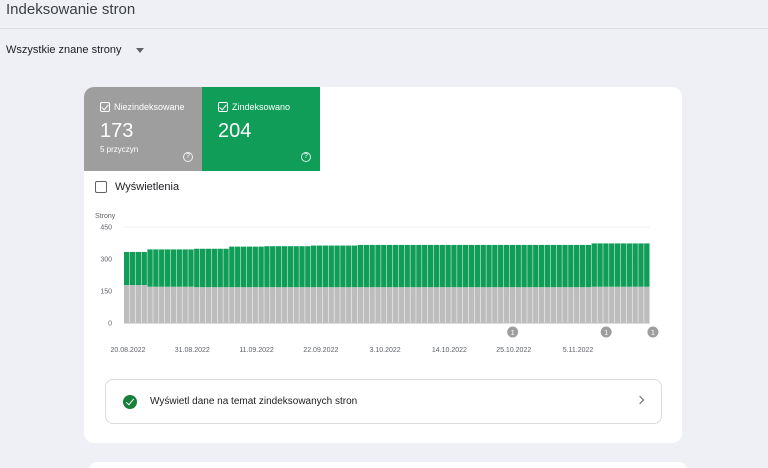 Image resolution: width=768 pixels, height=468 pixels. What do you see at coordinates (192, 350) in the screenshot?
I see `x-tick-label: 31.08.2022` at bounding box center [192, 350].